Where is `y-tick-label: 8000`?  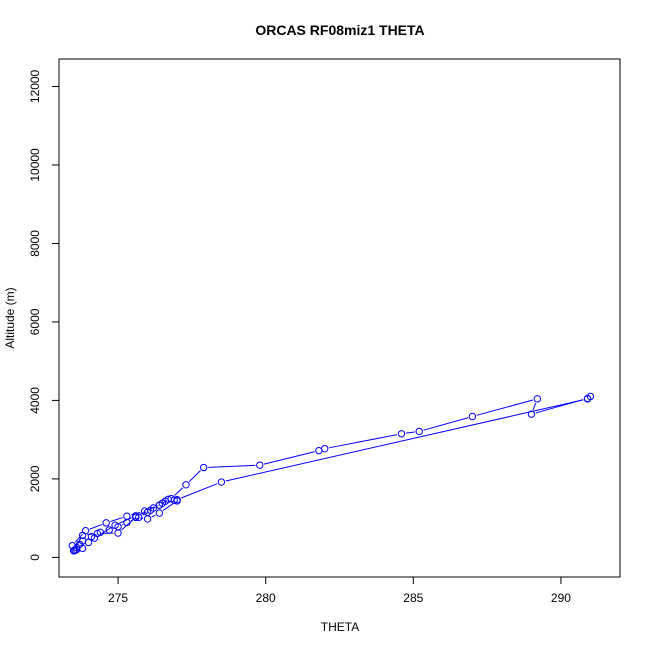 y-tick-label: 8000 is located at coordinates (35, 243).